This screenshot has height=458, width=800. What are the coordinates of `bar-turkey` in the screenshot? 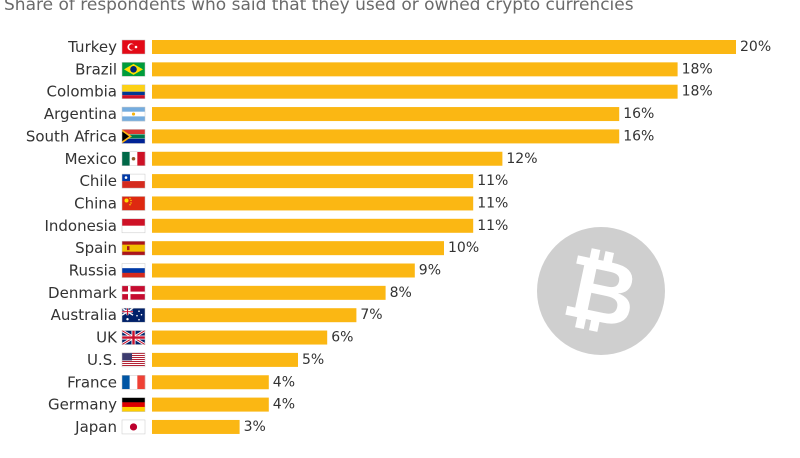 It's located at (444, 47).